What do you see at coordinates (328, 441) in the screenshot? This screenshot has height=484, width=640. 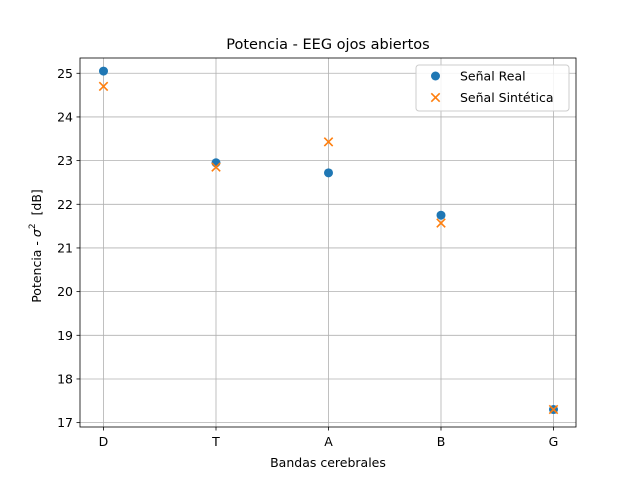 I see `x-tick-label: A` at bounding box center [328, 441].